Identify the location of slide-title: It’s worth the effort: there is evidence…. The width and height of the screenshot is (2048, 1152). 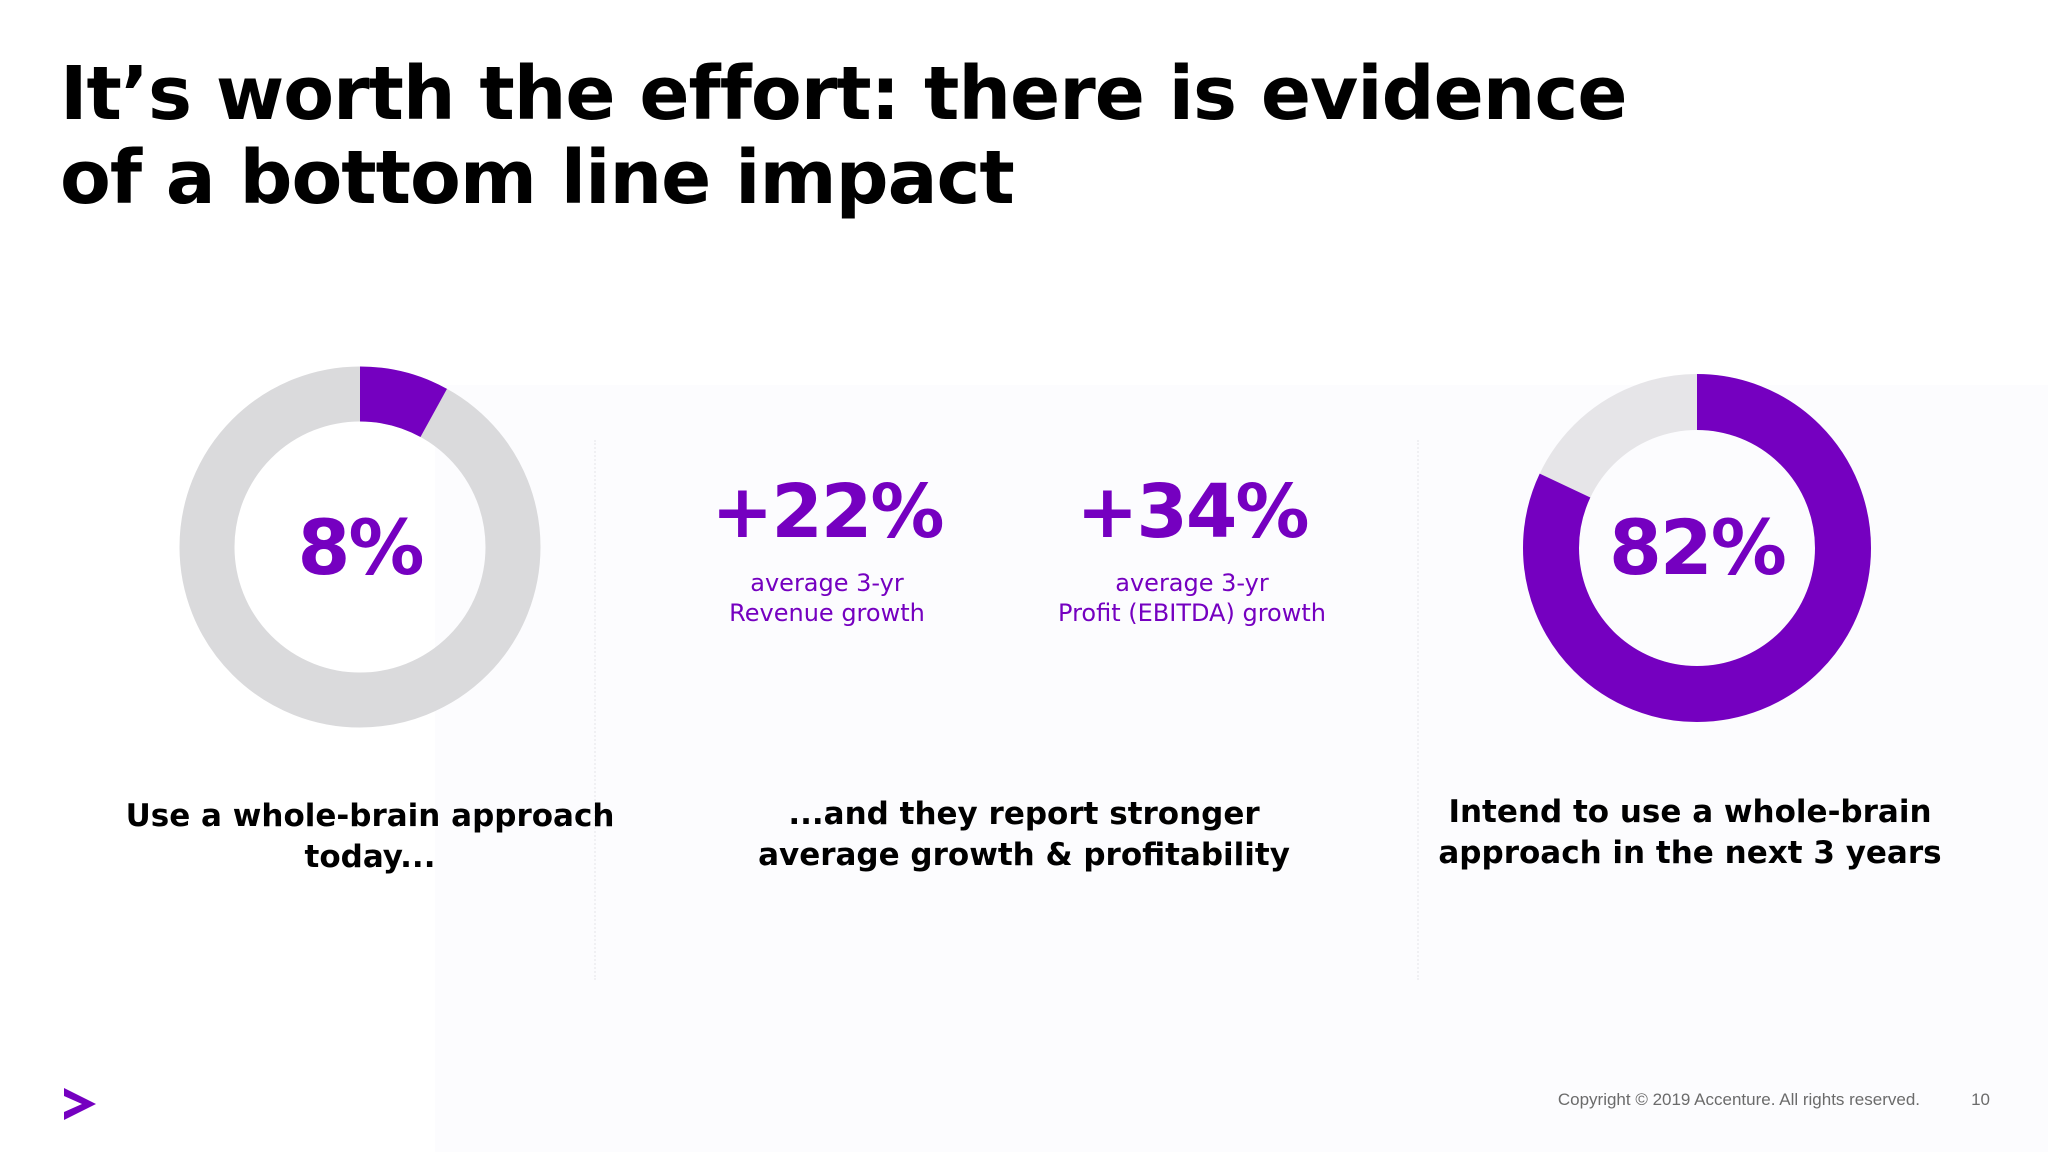
(860, 136).